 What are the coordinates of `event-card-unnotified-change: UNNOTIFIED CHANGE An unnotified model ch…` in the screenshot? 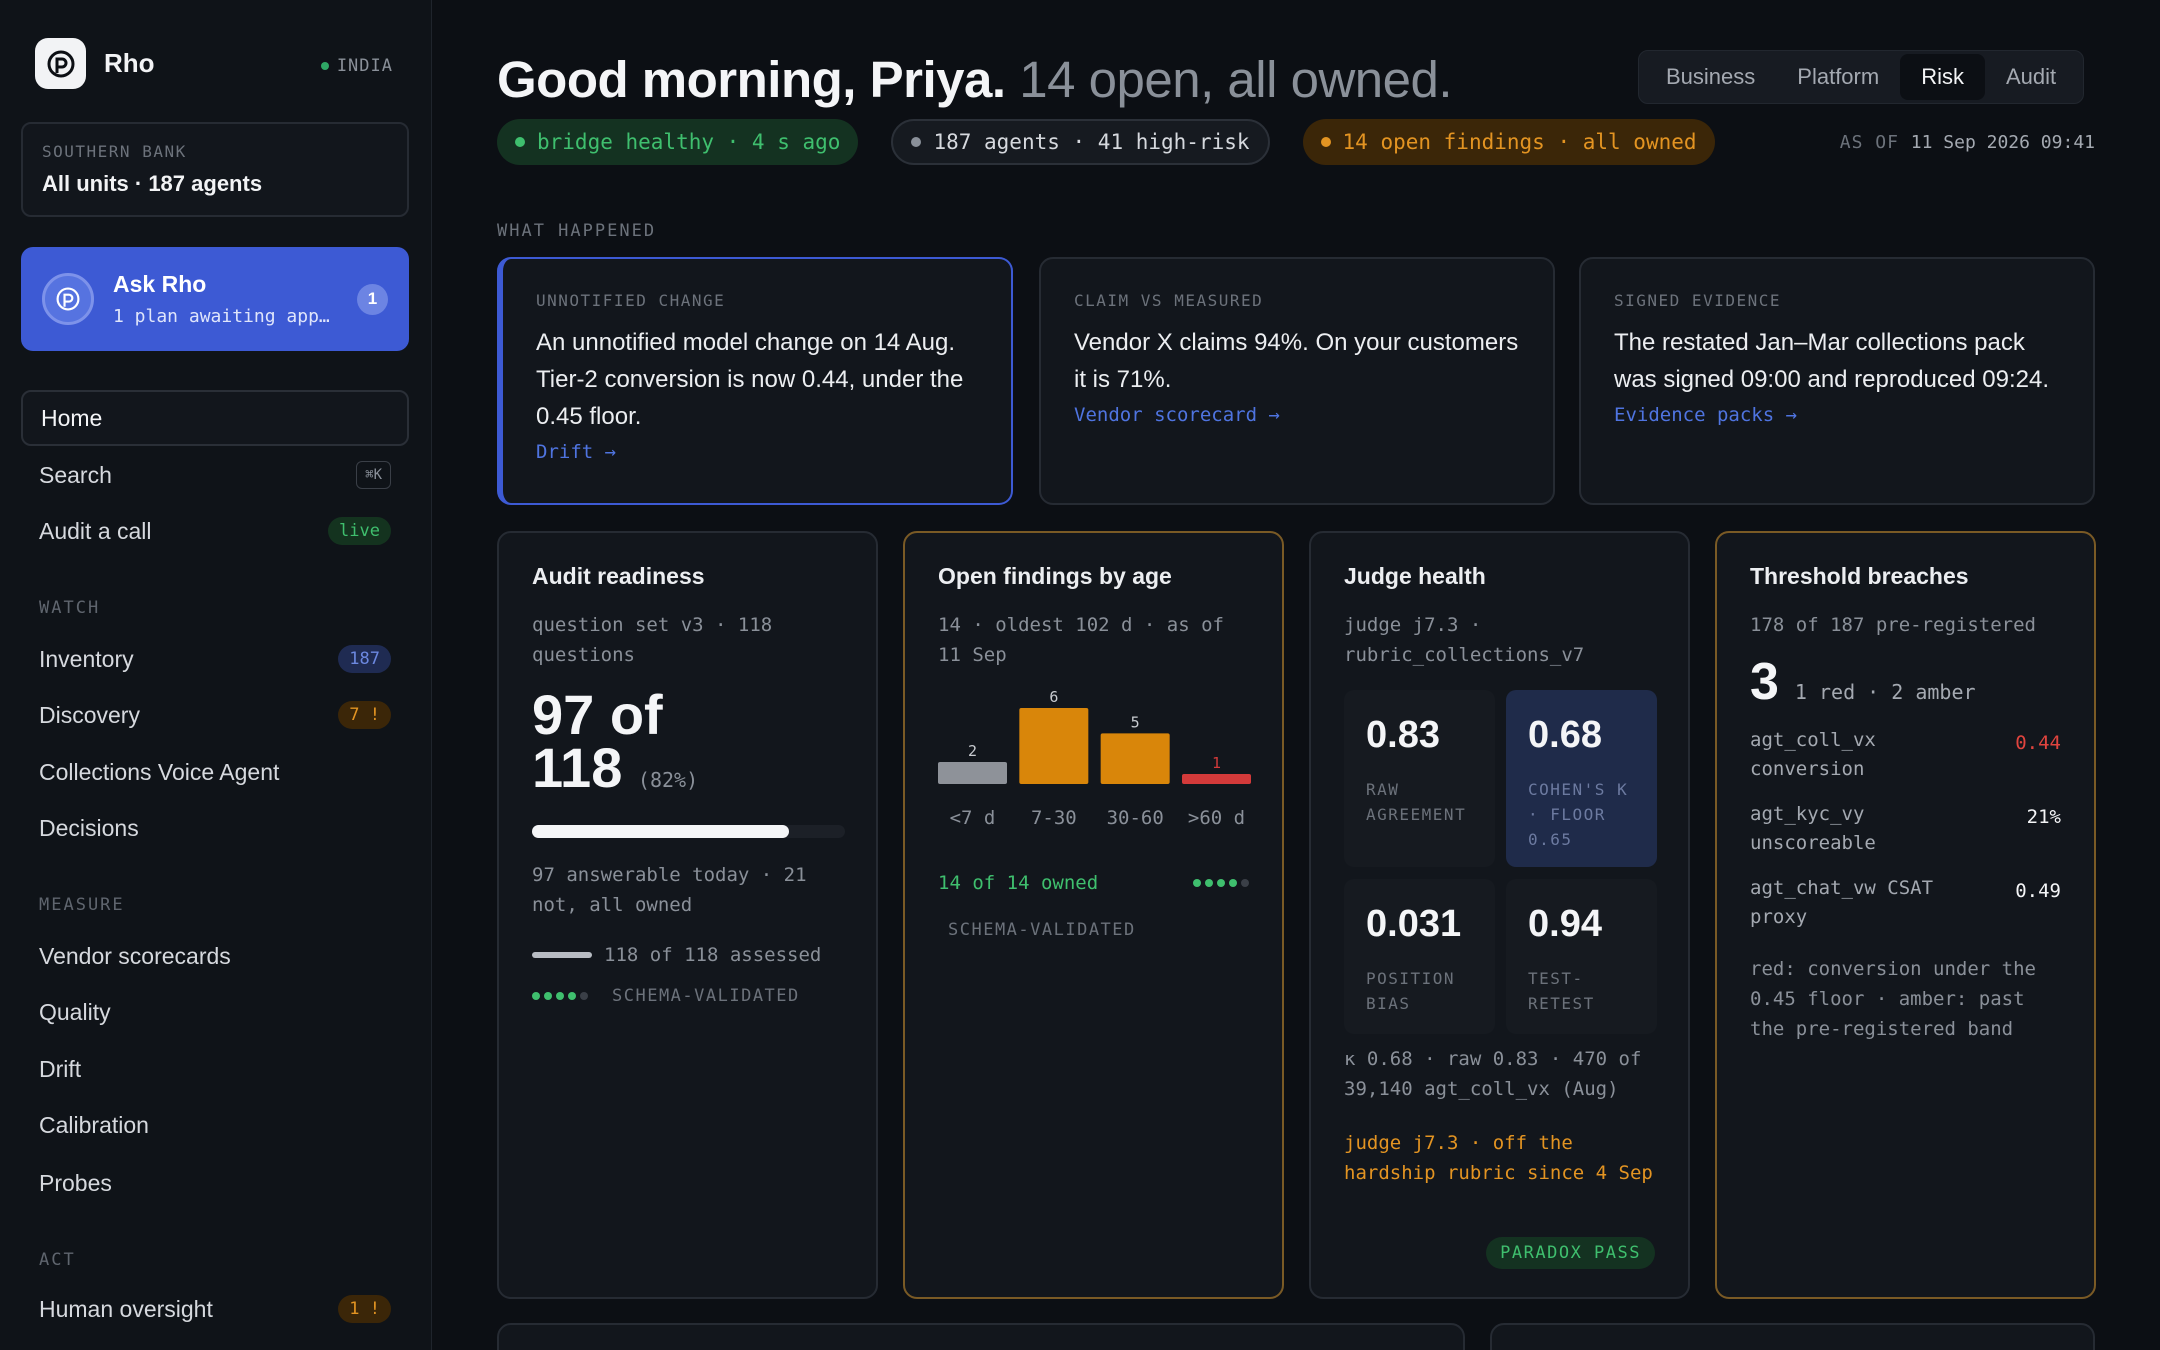 It's located at (755, 381).